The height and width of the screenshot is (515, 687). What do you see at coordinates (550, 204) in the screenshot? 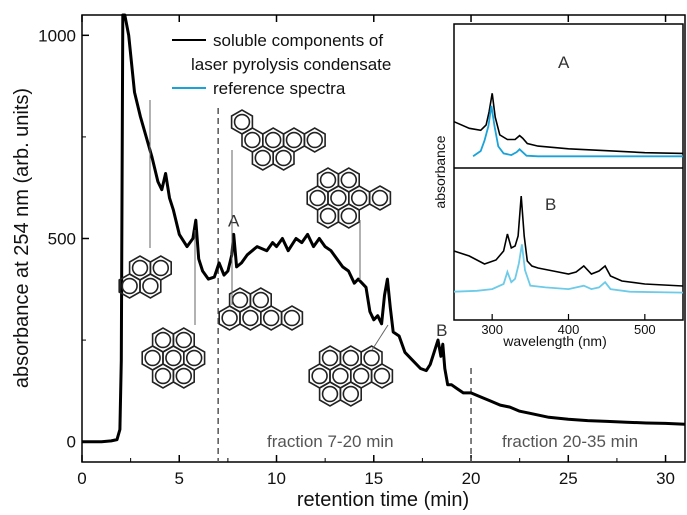
I see `inset-B-label: B` at bounding box center [550, 204].